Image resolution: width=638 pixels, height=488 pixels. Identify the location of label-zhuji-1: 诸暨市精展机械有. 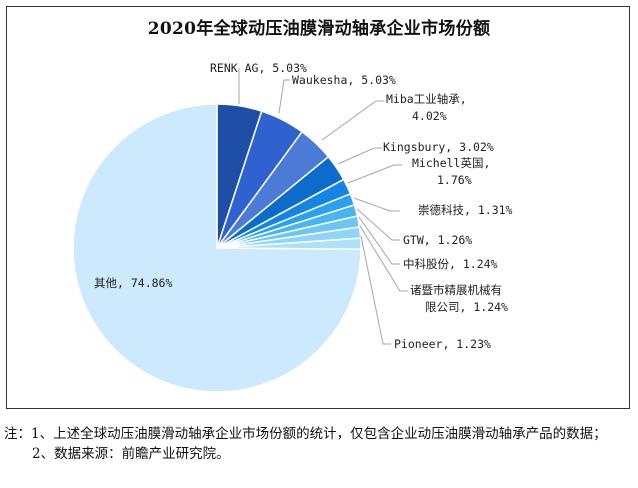
(456, 290).